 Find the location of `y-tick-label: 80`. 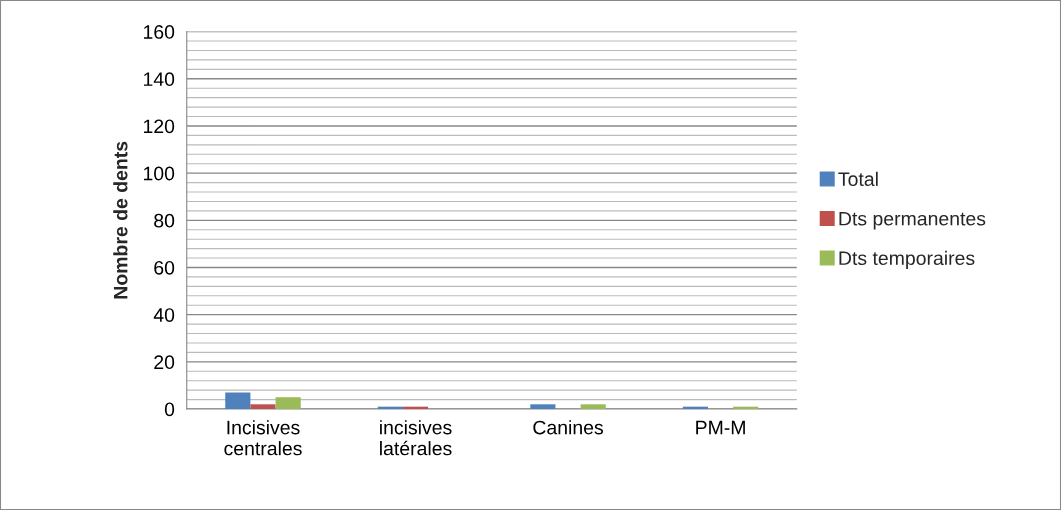

y-tick-label: 80 is located at coordinates (164, 220).